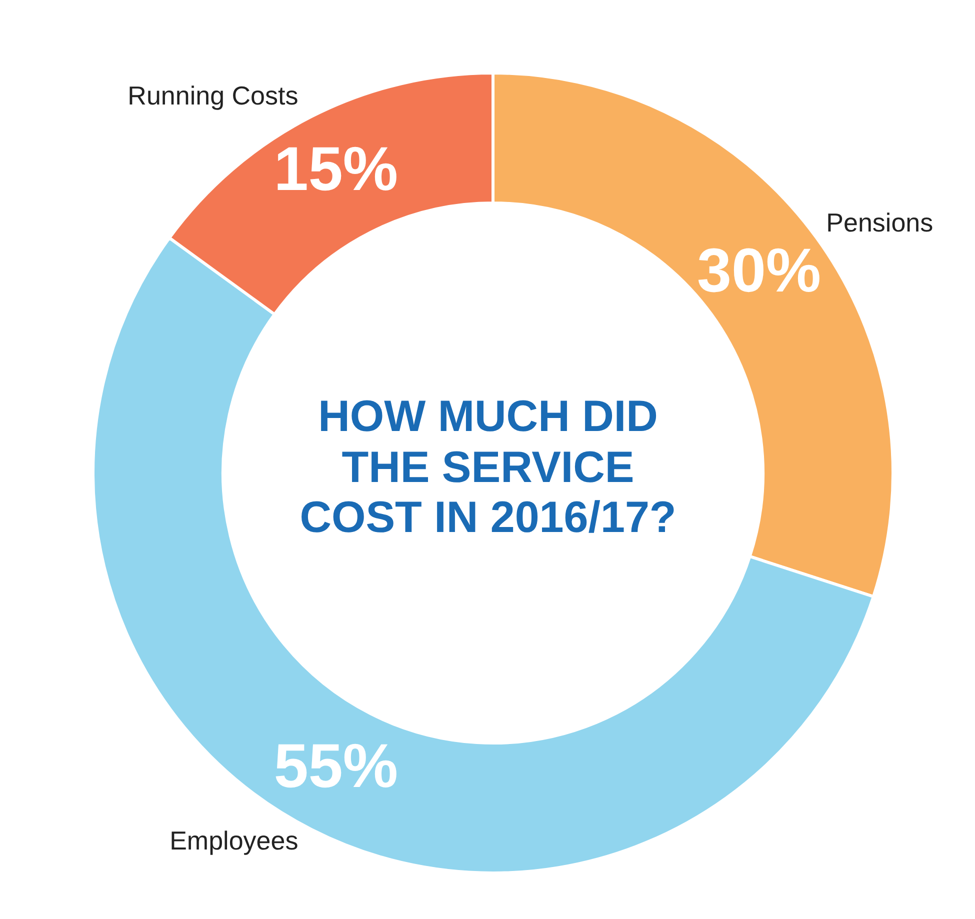  I want to click on data-label: 55%, so click(336, 766).